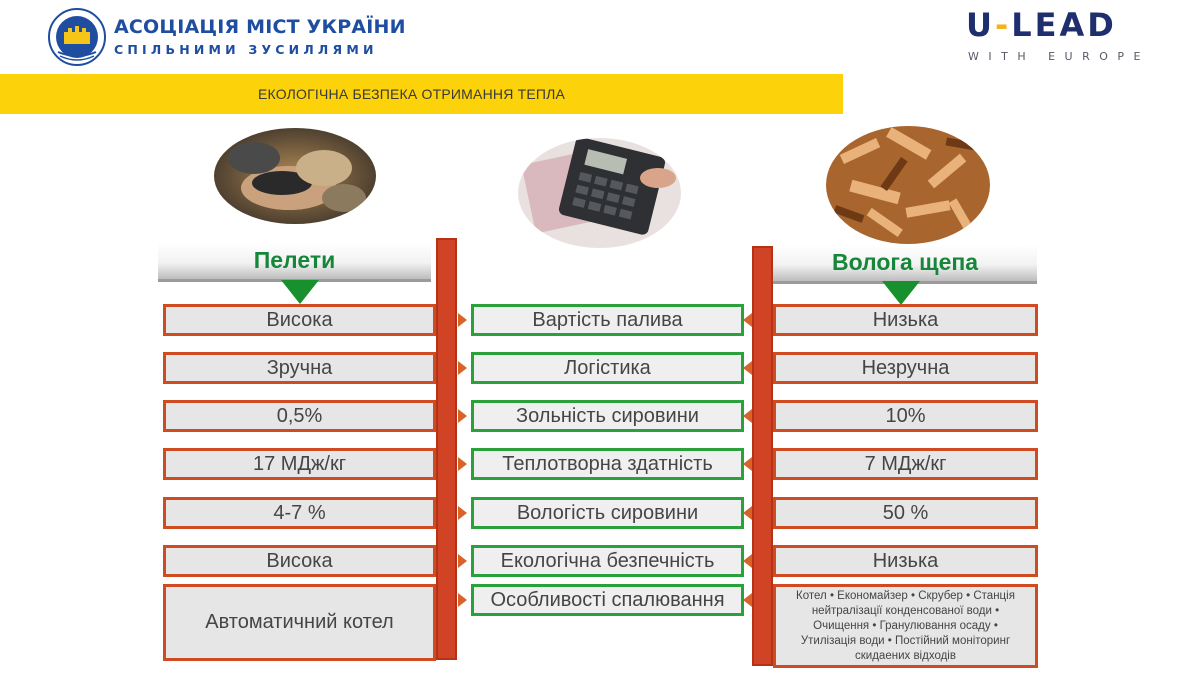  What do you see at coordinates (607, 600) in the screenshot?
I see `criterion-combustion: Особливості спалювання` at bounding box center [607, 600].